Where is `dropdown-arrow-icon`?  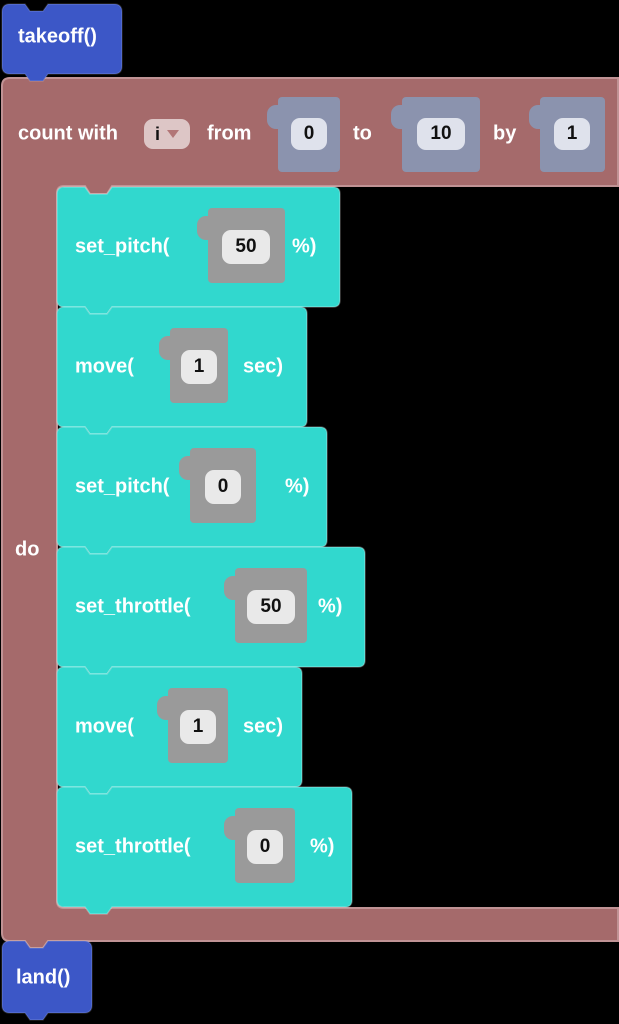 dropdown-arrow-icon is located at coordinates (173, 134).